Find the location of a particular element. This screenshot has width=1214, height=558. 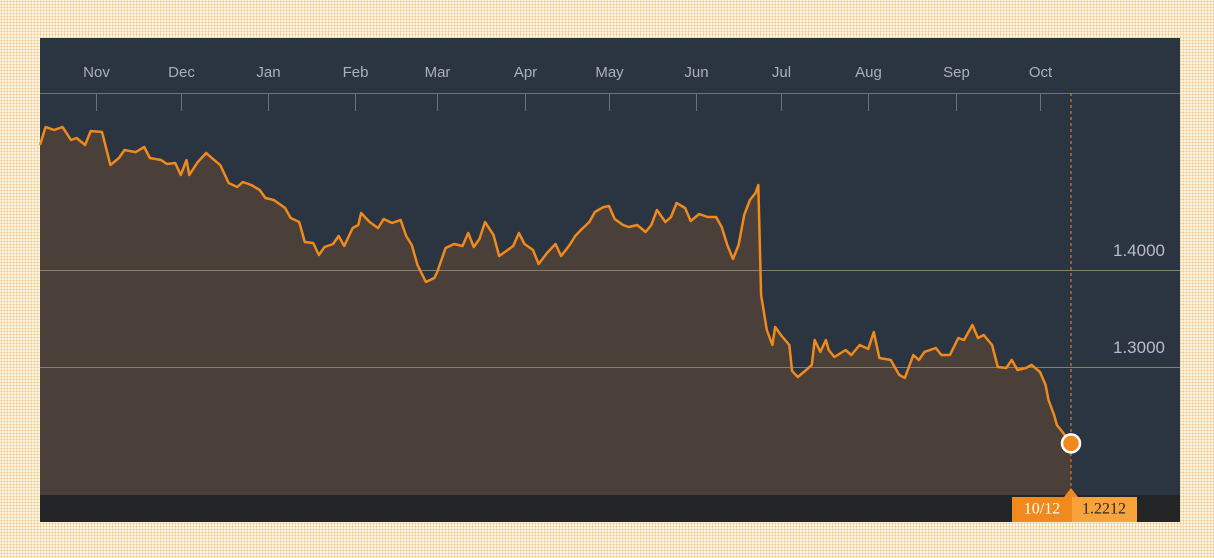

tag-date-bg is located at coordinates (1042, 509).